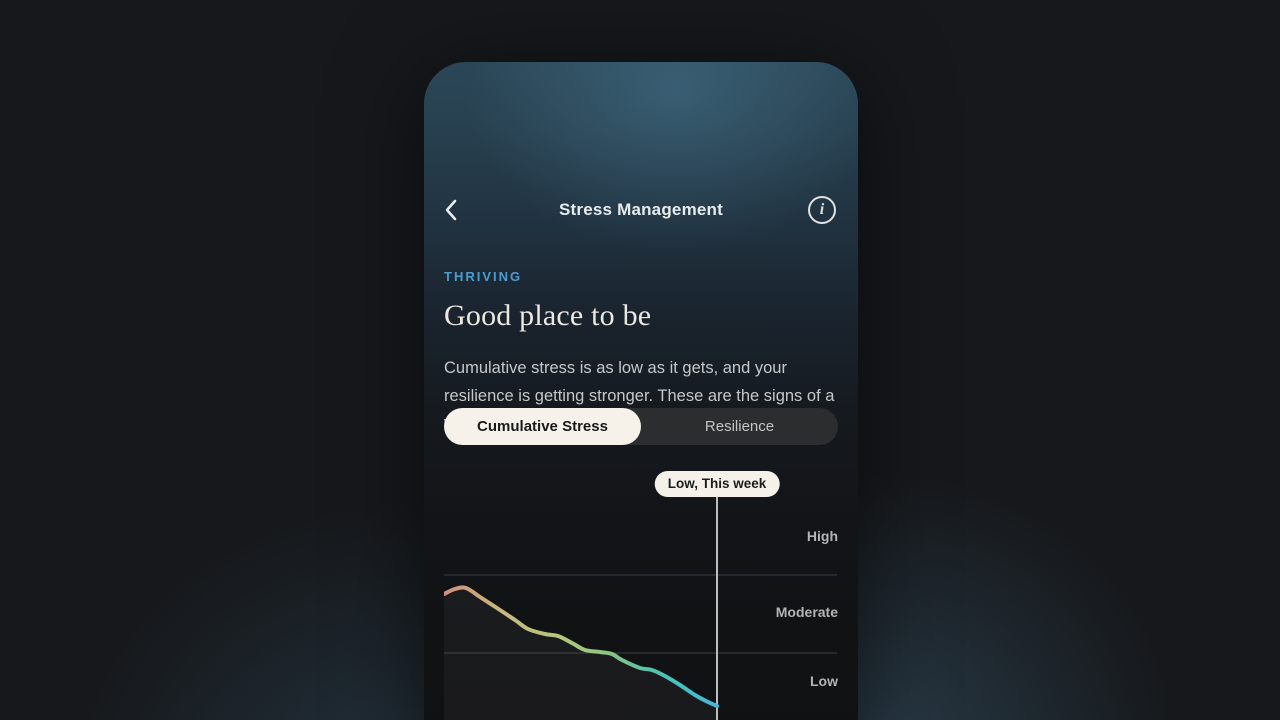  I want to click on chart-gridlines, so click(640, 614).